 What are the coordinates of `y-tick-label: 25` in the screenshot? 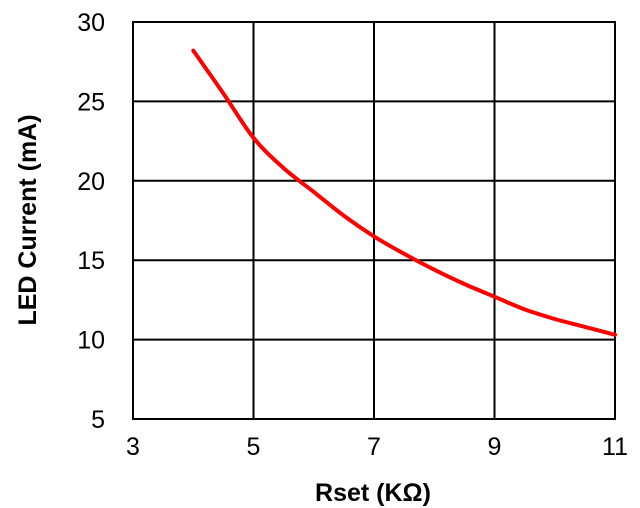 It's located at (91, 102).